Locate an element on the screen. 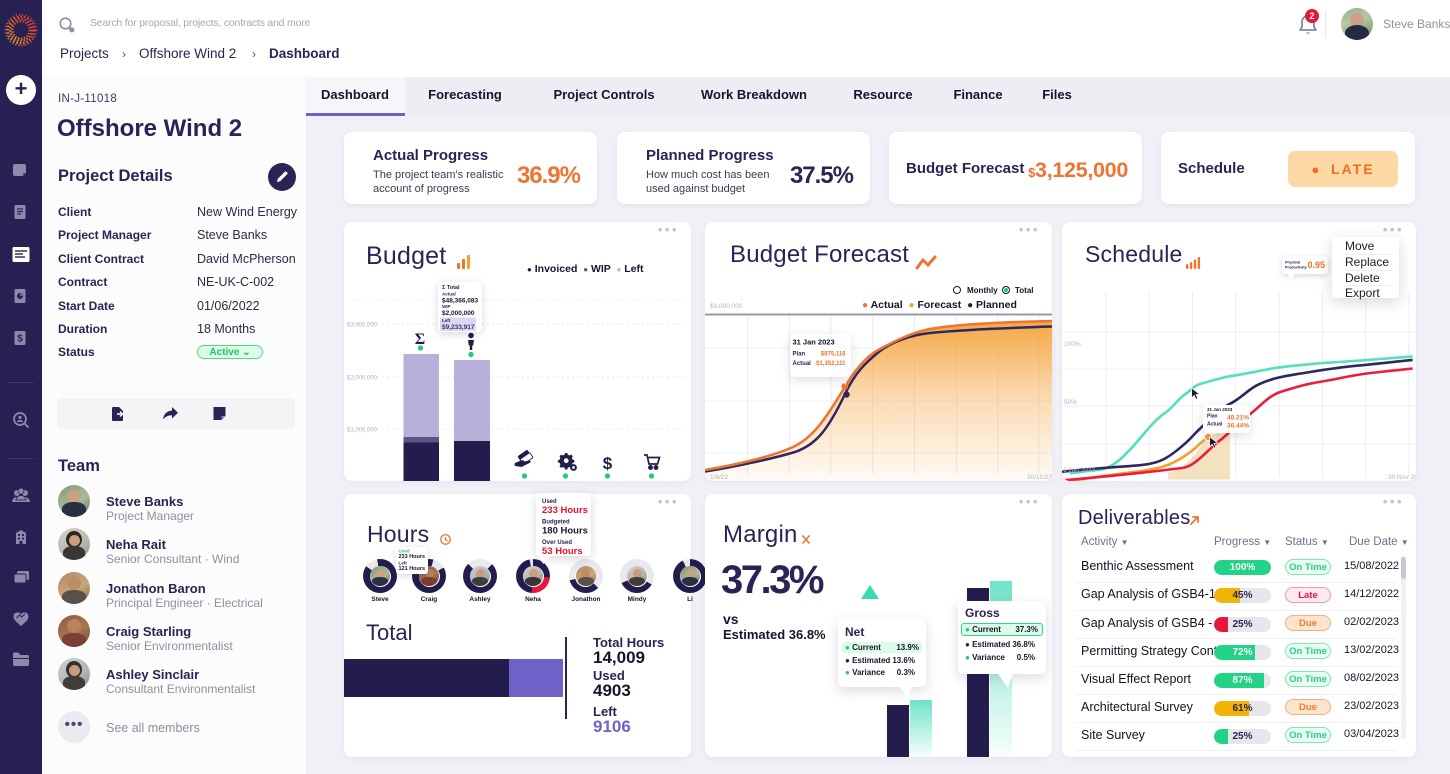 The width and height of the screenshot is (1450, 774). svg-text: 100% is located at coordinates (1072, 344).